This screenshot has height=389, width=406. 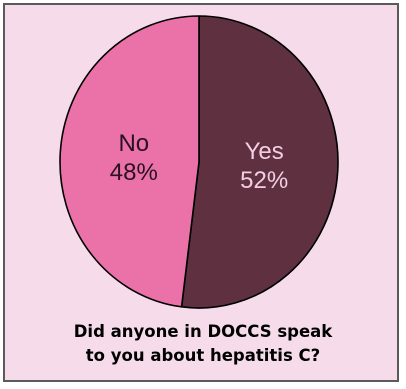 What do you see at coordinates (203, 355) in the screenshot?
I see `caption-line-2: to you about hepatitis C?` at bounding box center [203, 355].